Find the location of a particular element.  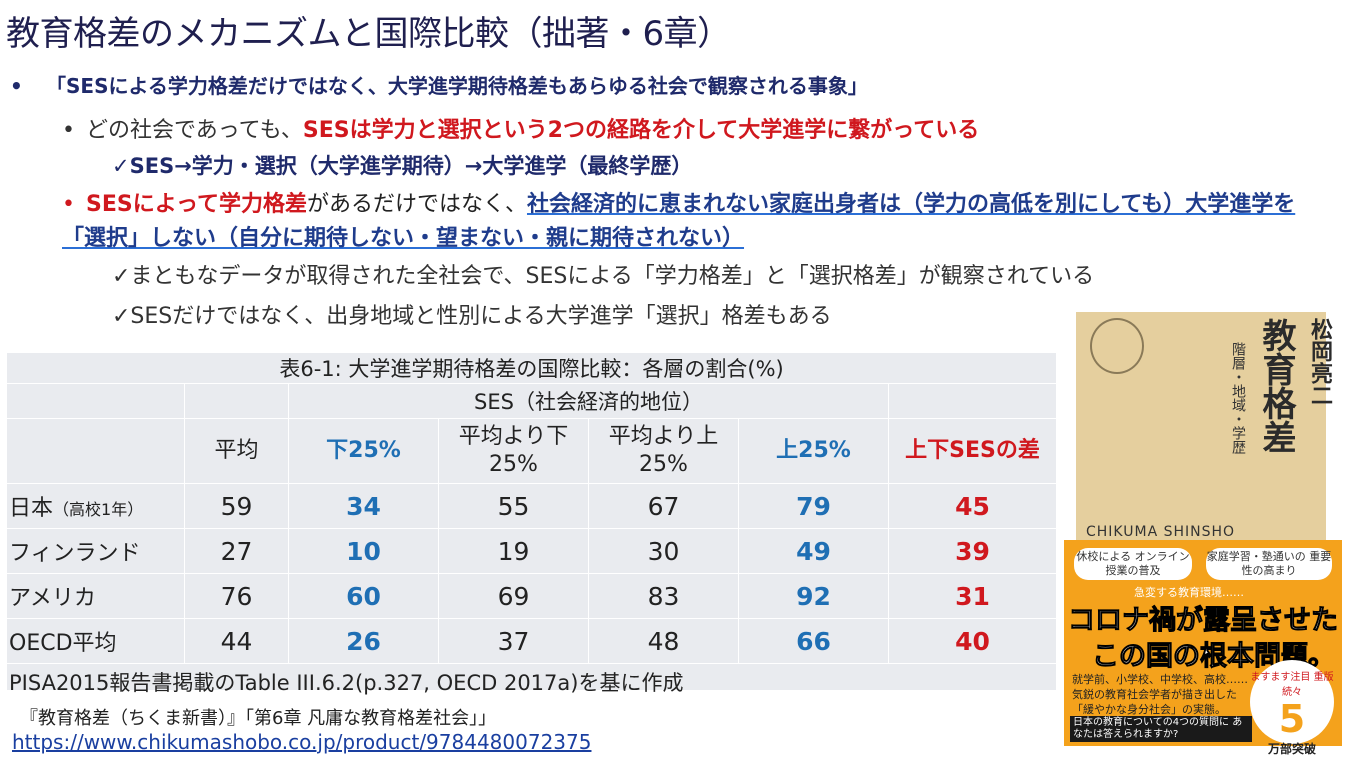

badge-unit: 万部突破 is located at coordinates (1291, 749).